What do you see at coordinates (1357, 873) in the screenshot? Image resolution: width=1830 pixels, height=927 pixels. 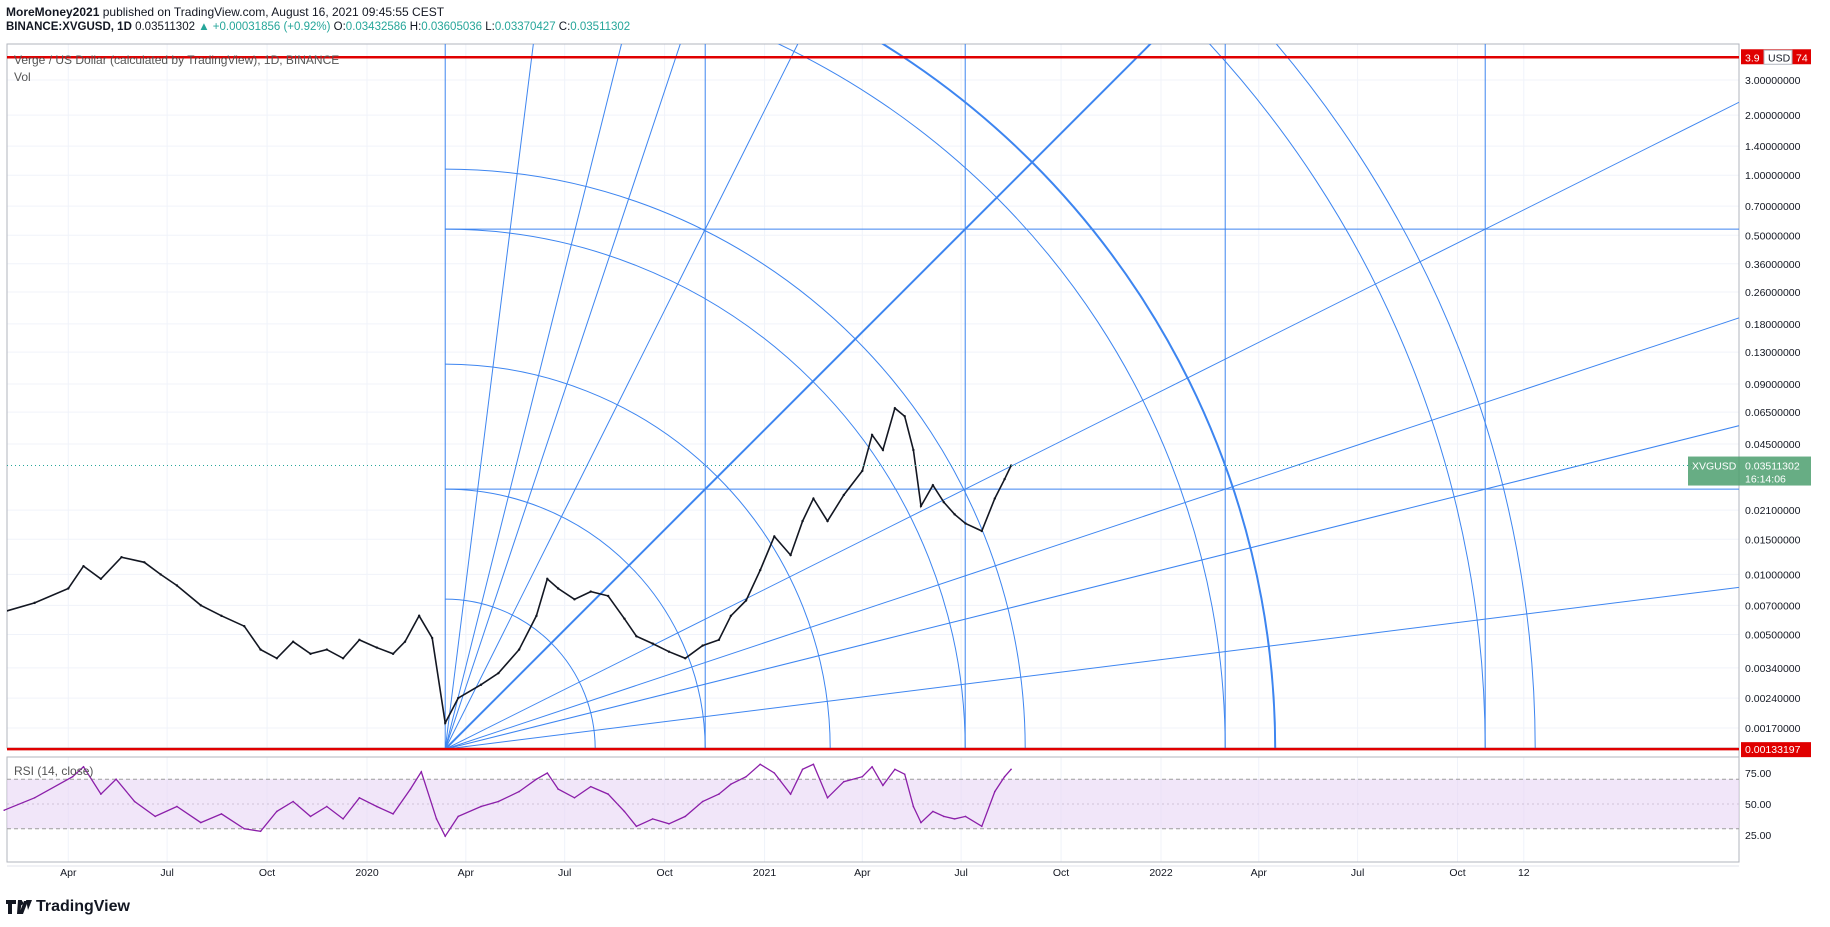 I see `time-tick-label: Jul` at bounding box center [1357, 873].